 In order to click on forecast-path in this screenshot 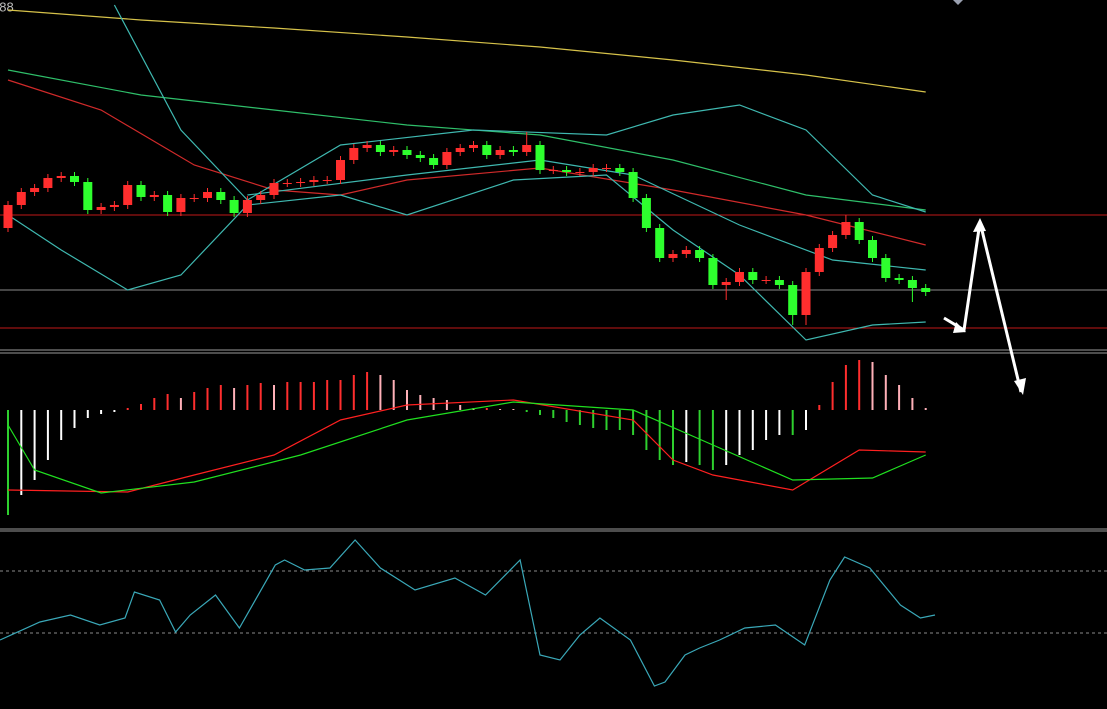, I will do `click(983, 307)`.